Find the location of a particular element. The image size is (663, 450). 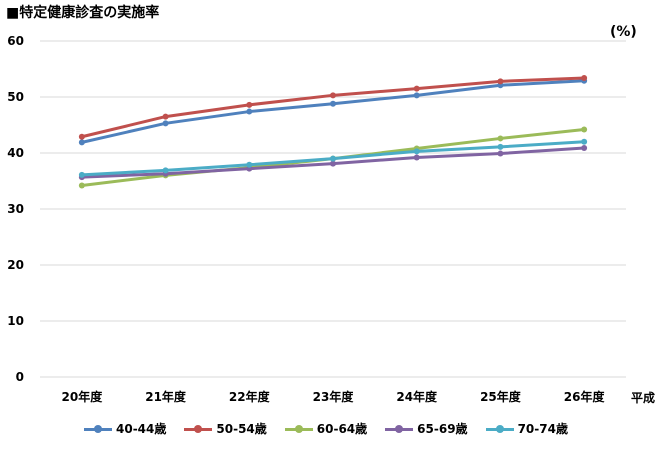

y-tick-label: 0 is located at coordinates (20, 377).